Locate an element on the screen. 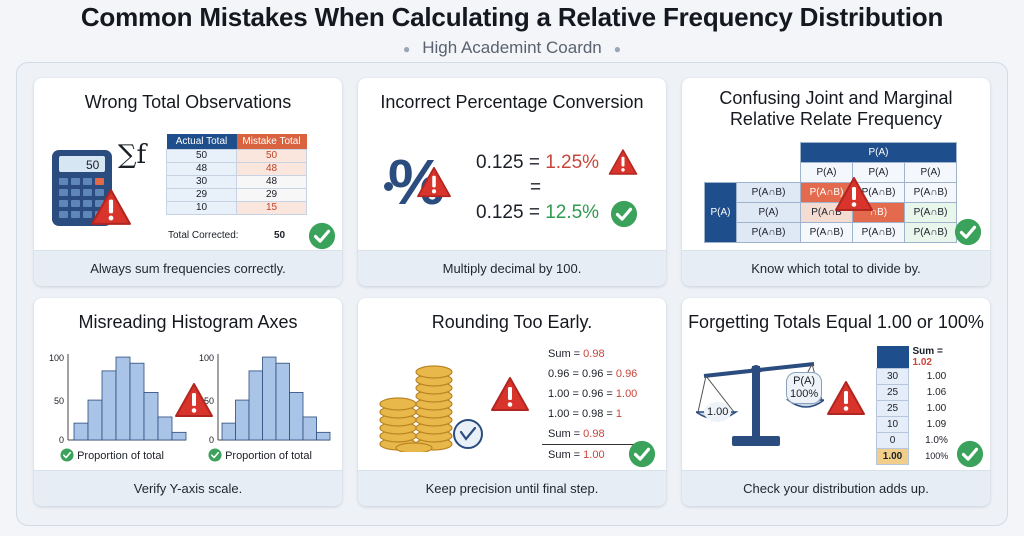 The image size is (1024, 536). step-text: 0.96 = 0.96 = is located at coordinates (582, 374).